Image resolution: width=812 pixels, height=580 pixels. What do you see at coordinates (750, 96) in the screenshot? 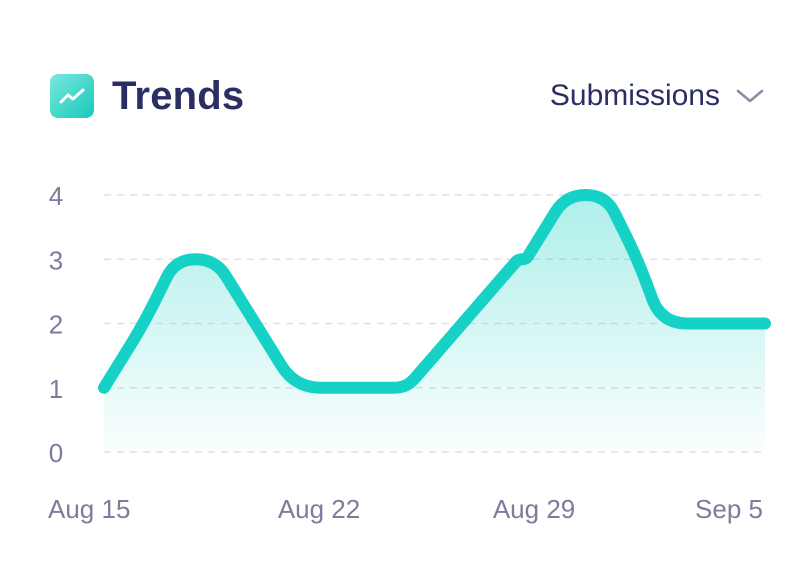
I see `chevron-down-icon` at bounding box center [750, 96].